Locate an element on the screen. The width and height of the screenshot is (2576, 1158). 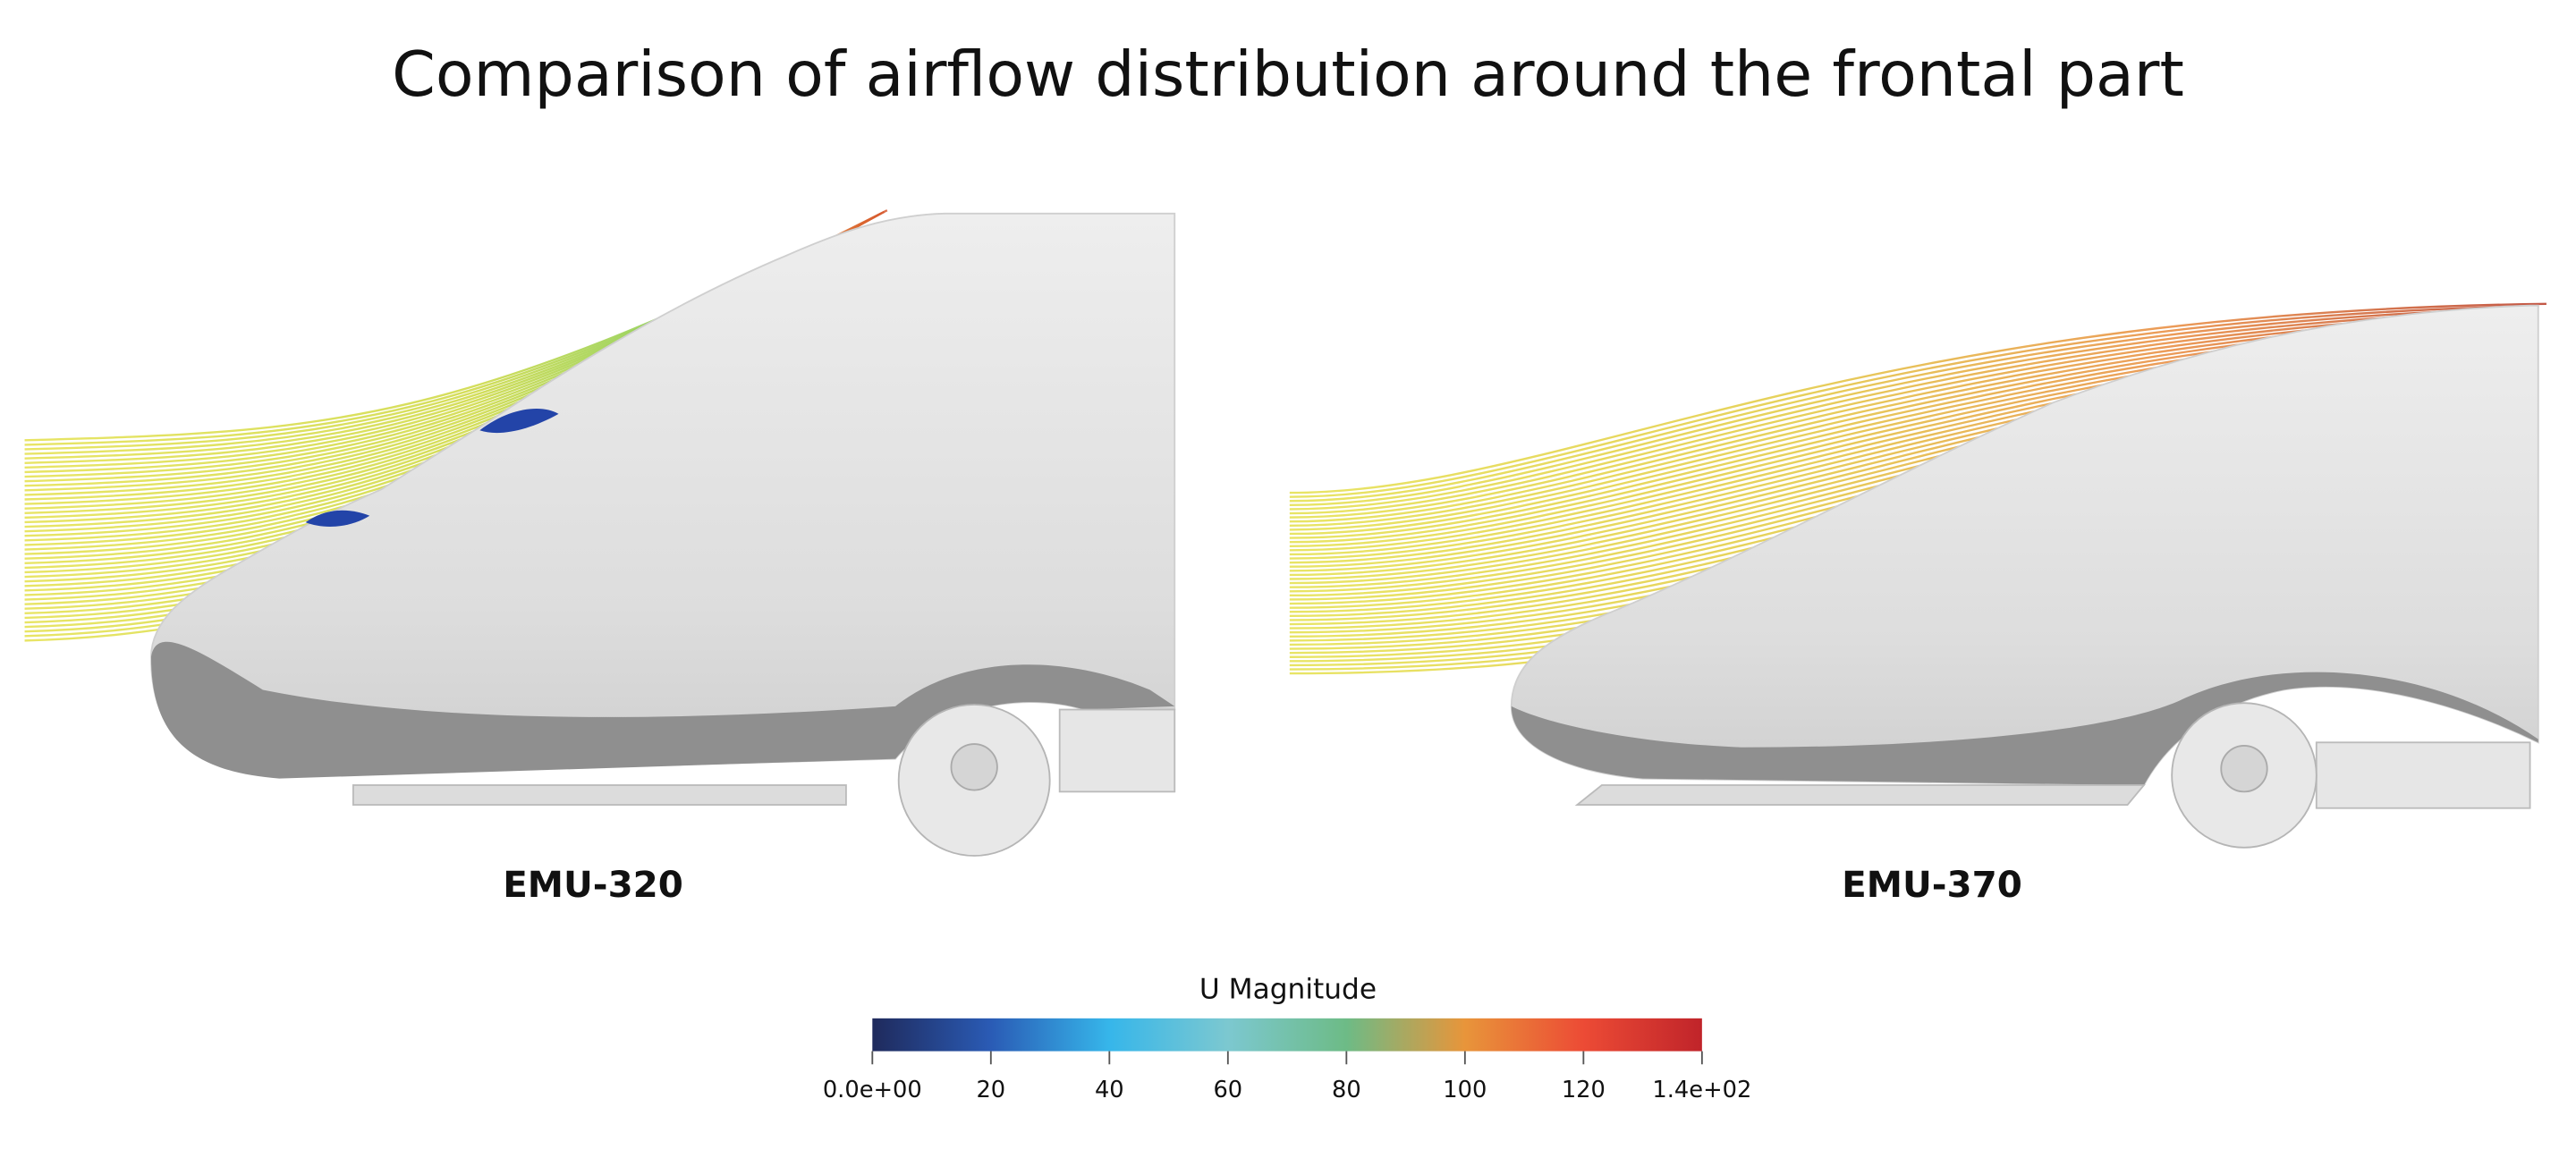
colorbar-tick-label: 80 is located at coordinates (1346, 1090).